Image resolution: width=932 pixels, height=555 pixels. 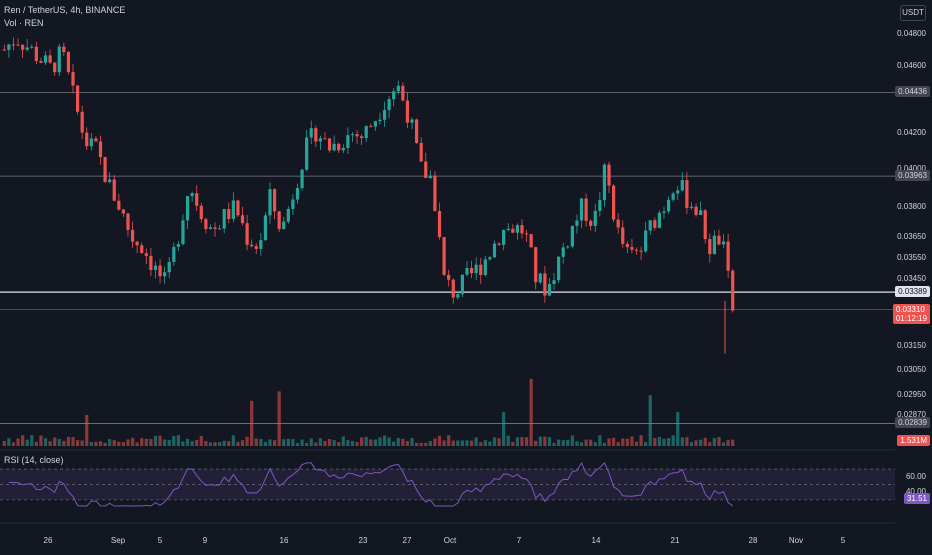 What do you see at coordinates (915, 476) in the screenshot?
I see `rsi-tick-label: 60.00` at bounding box center [915, 476].